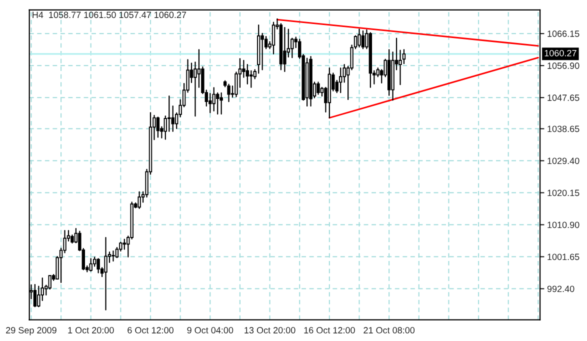 The width and height of the screenshot is (587, 341). What do you see at coordinates (564, 97) in the screenshot?
I see `y-tick-label: 1047.65` at bounding box center [564, 97].